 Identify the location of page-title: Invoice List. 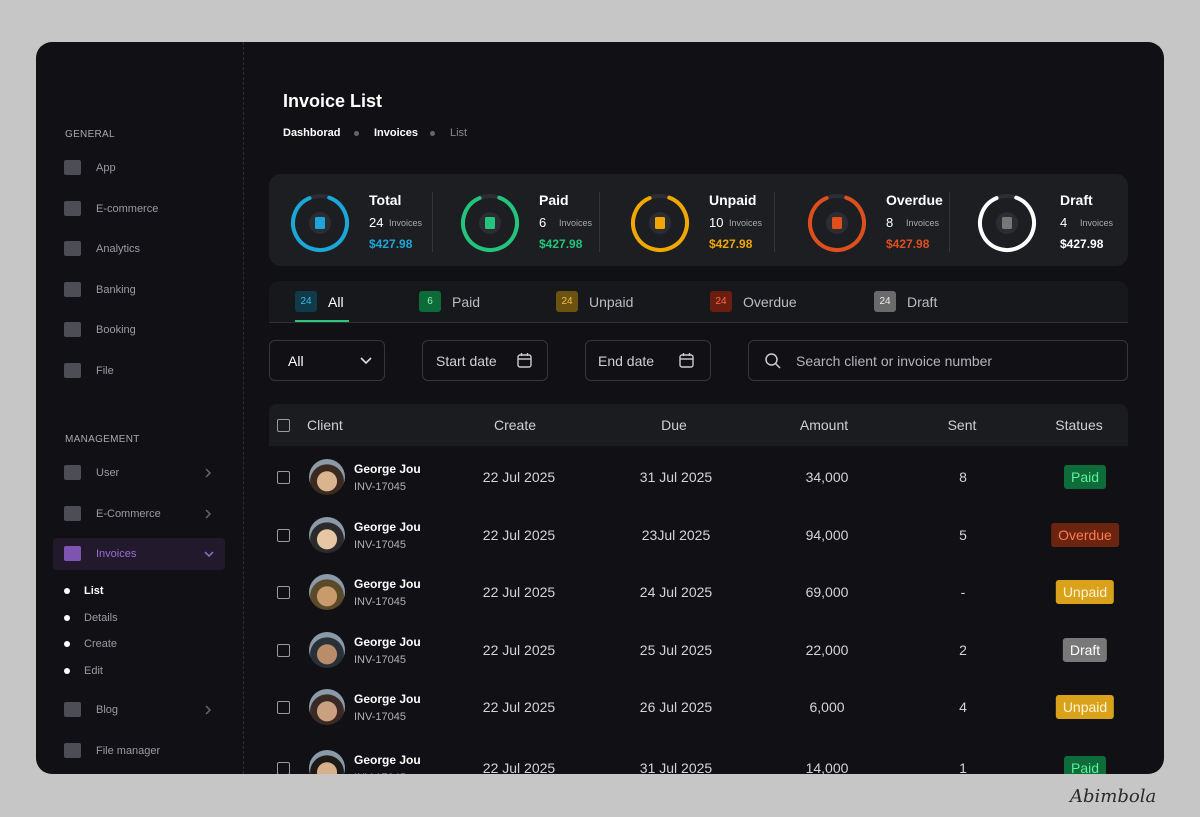
(333, 101).